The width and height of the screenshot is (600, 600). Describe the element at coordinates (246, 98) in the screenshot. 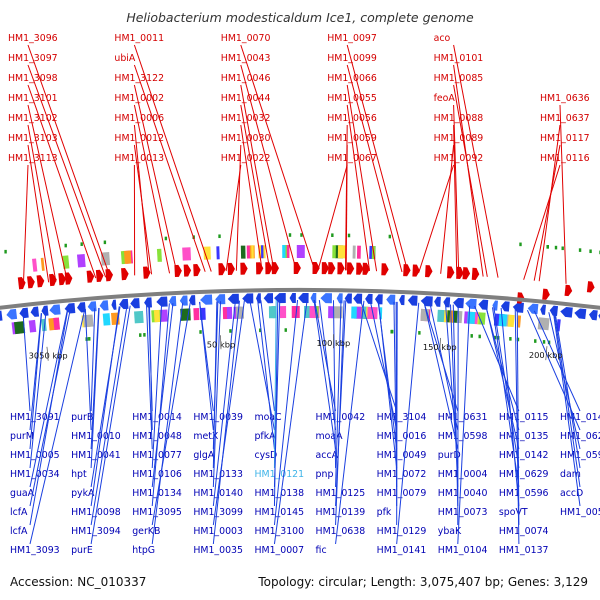

I see `gene-label: HM1_0044` at that location.